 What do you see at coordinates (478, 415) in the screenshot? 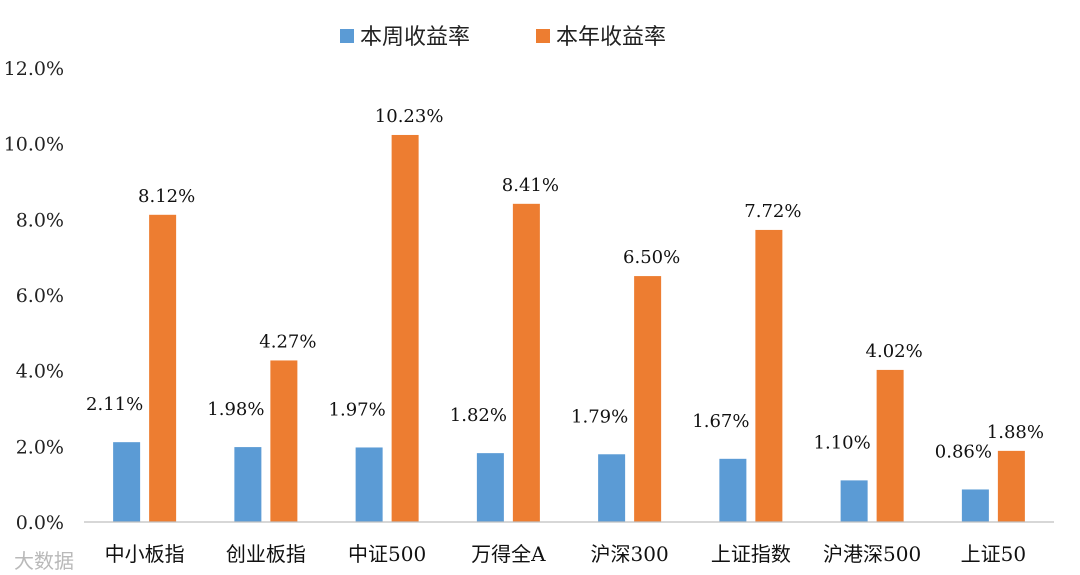
I see `data-label-weekly: 1.82%` at bounding box center [478, 415].